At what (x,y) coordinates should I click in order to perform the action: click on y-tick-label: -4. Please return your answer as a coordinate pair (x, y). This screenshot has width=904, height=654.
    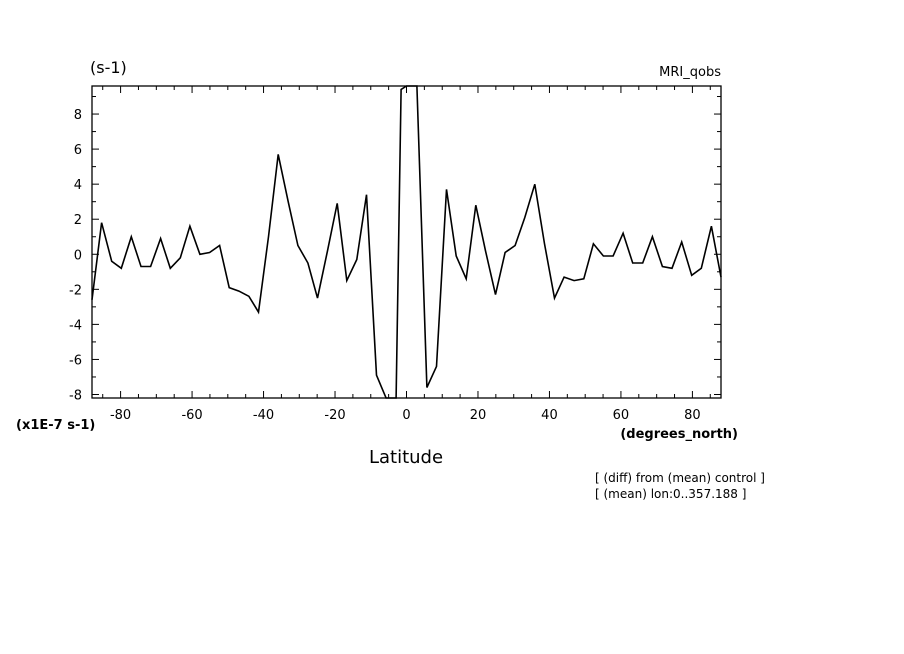
    Looking at the image, I should click on (75, 325).